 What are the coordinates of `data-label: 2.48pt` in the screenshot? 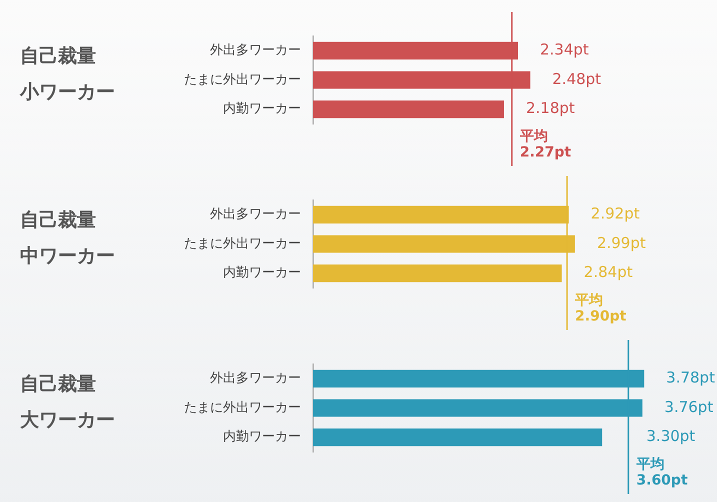 It's located at (577, 79).